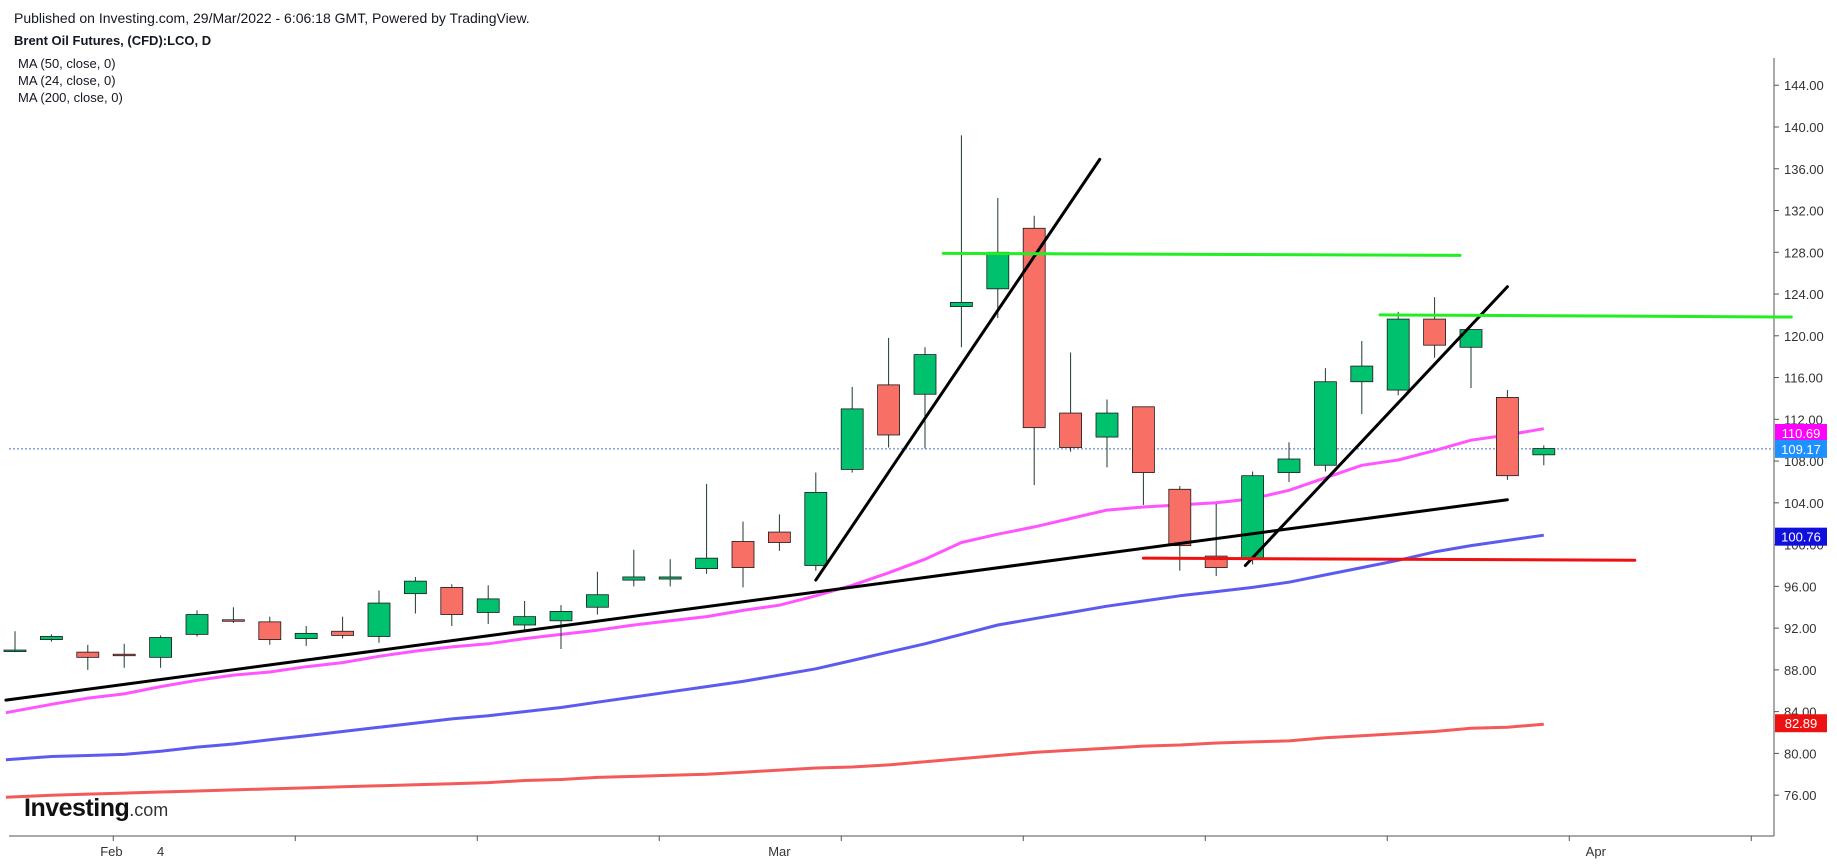  I want to click on y-tick-label: 112.00, so click(1803, 419).